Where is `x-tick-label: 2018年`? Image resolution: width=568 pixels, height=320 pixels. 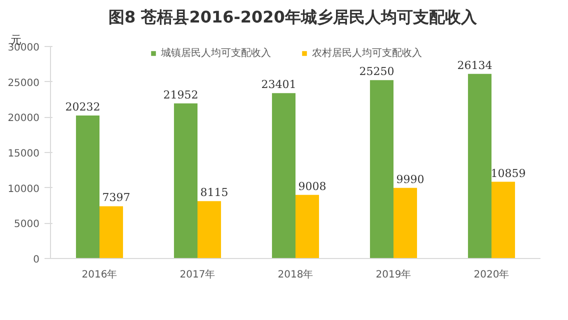 x-tick-label: 2018年 is located at coordinates (296, 274).